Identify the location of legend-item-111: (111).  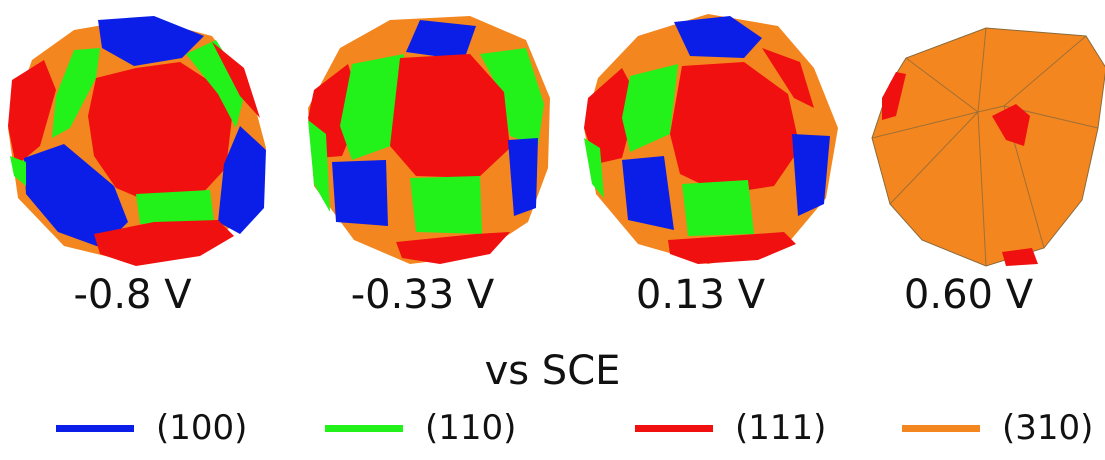
(730, 428).